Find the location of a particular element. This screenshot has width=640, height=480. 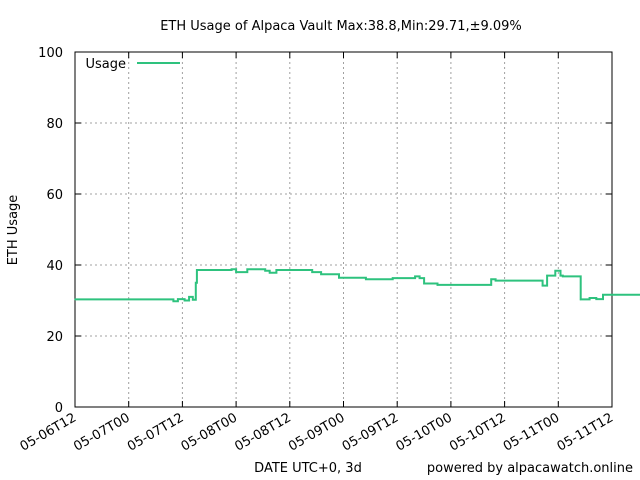

y-tick-label: 40 is located at coordinates (54, 266).